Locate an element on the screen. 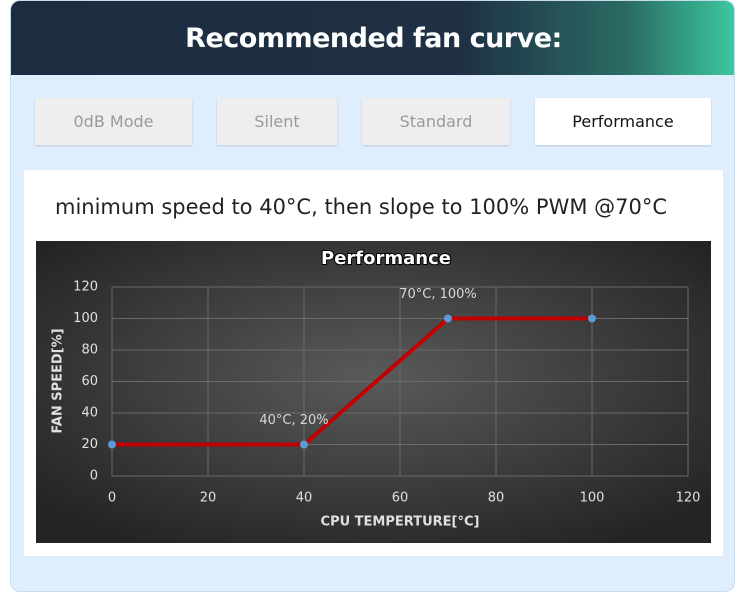 The image size is (735, 596). y-tick-label: 40 is located at coordinates (89, 413).